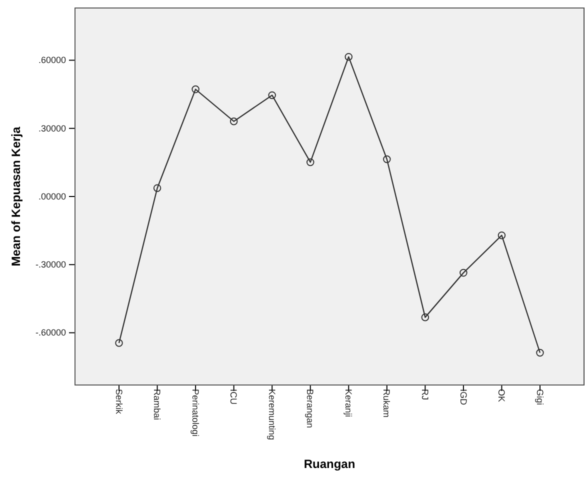 The image size is (585, 480). What do you see at coordinates (233, 396) in the screenshot?
I see `x-tick-label: ICU` at bounding box center [233, 396].